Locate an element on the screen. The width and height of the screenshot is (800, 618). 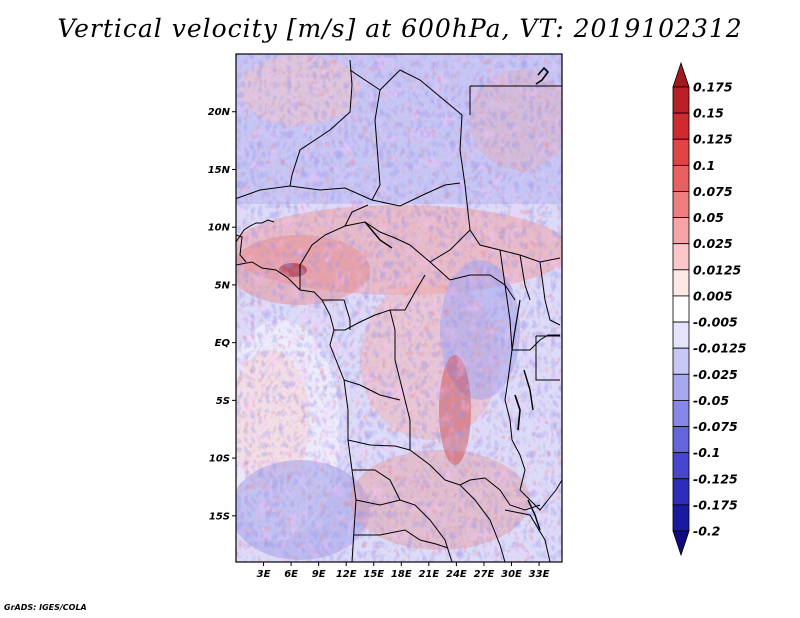
colorbar-label: 0.1 is located at coordinates (704, 165).